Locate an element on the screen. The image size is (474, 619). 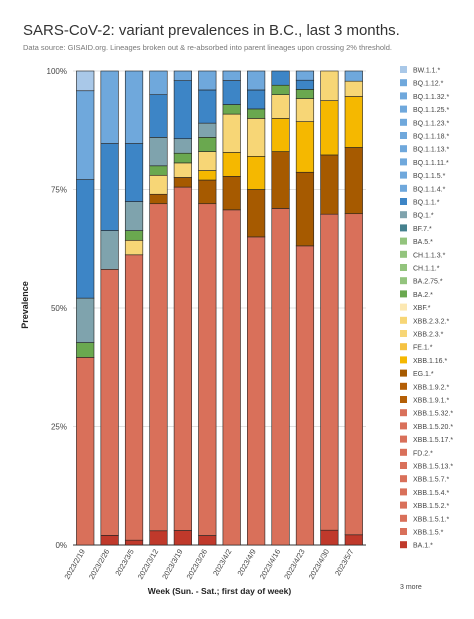
legend-entry: BA.1.* is located at coordinates (423, 546).